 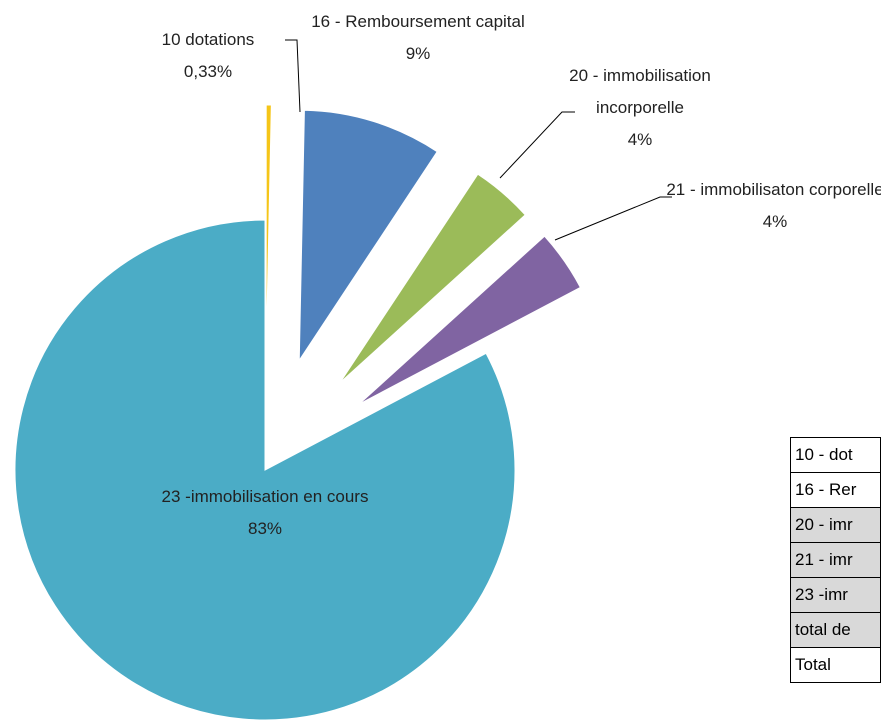 I want to click on table-cell: Total, so click(x=835, y=665).